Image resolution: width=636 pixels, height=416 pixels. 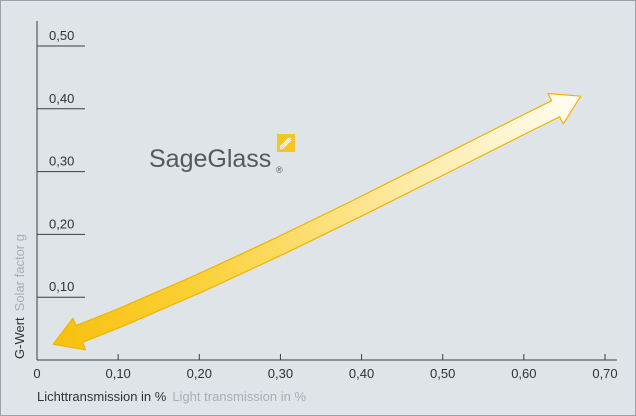 What do you see at coordinates (442, 373) in the screenshot?
I see `x-tick-label: 0,50` at bounding box center [442, 373].